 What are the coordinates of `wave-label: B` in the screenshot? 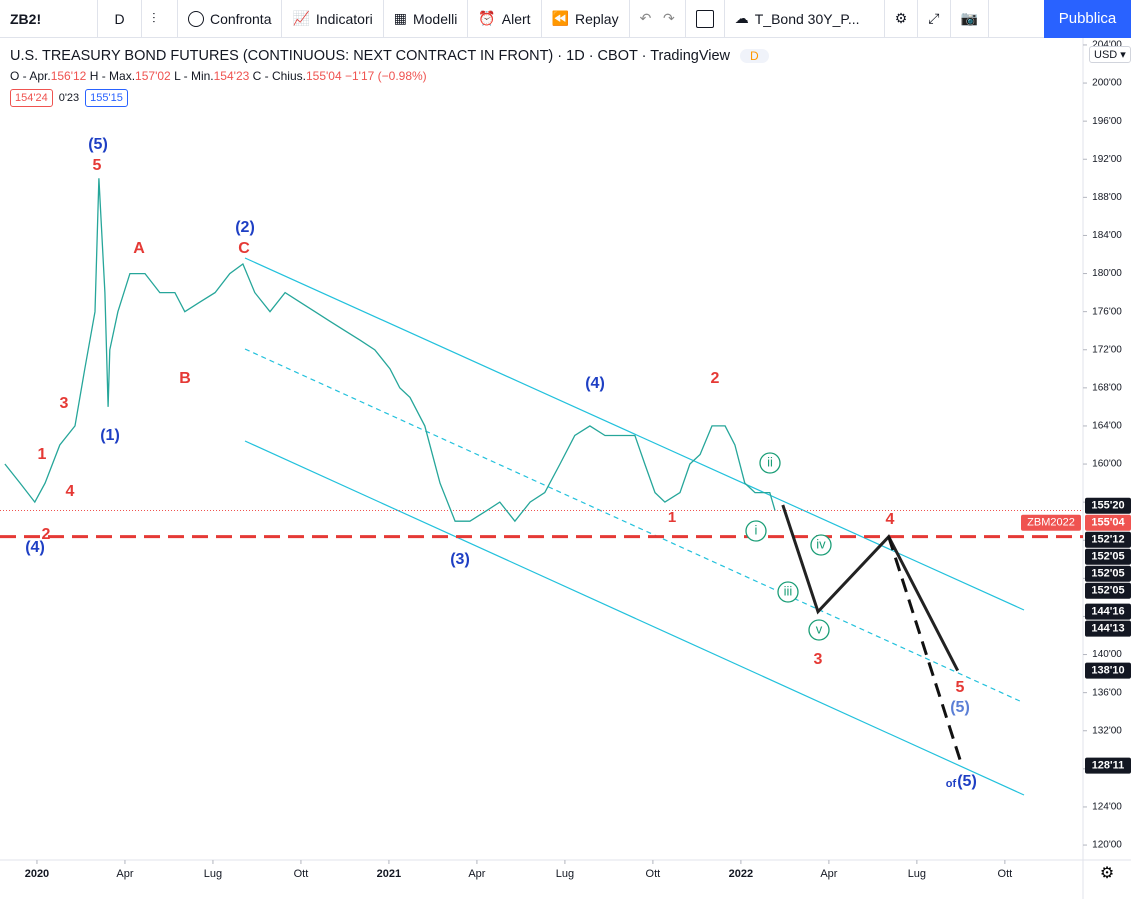 It's located at (185, 378).